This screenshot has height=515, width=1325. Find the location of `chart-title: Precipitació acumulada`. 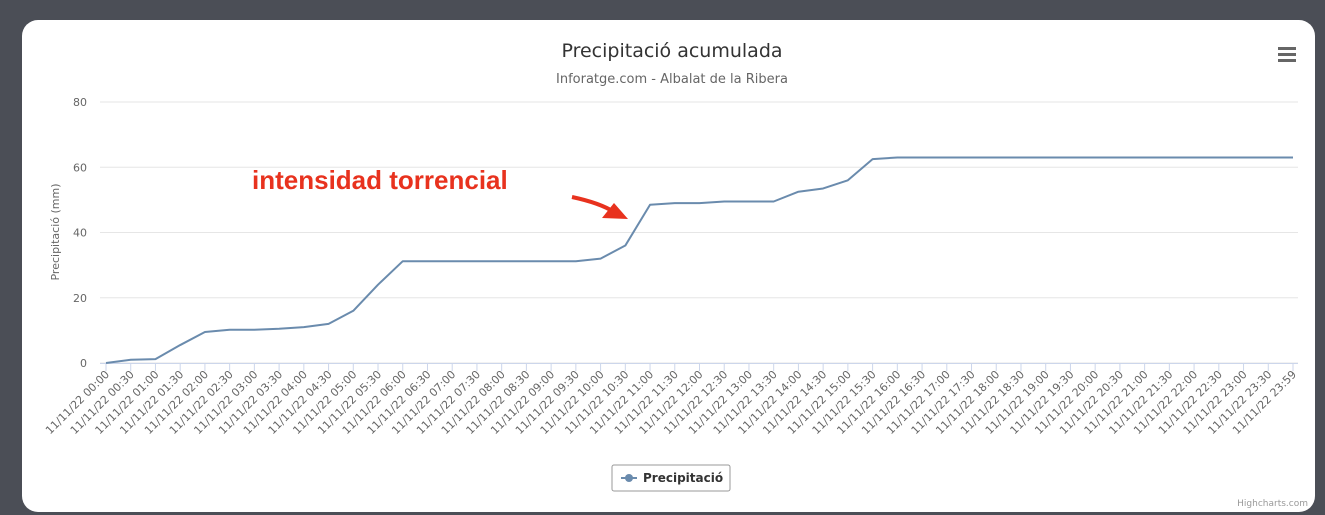

chart-title: Precipitació acumulada is located at coordinates (671, 51).